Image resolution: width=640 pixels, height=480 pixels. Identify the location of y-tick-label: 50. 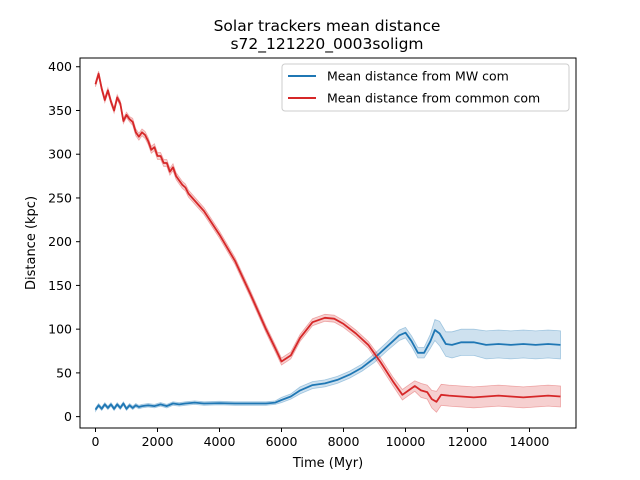
(64, 372).